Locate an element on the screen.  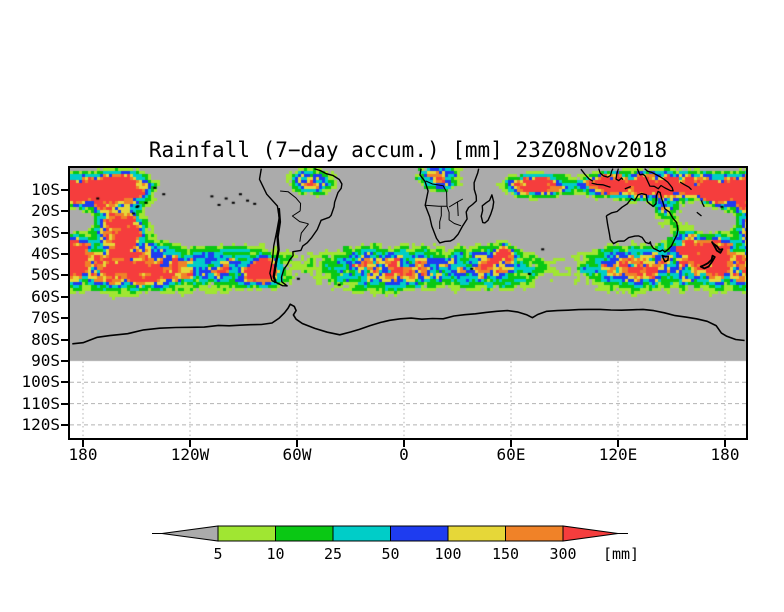
coastline-madagascar is located at coordinates (487, 209).